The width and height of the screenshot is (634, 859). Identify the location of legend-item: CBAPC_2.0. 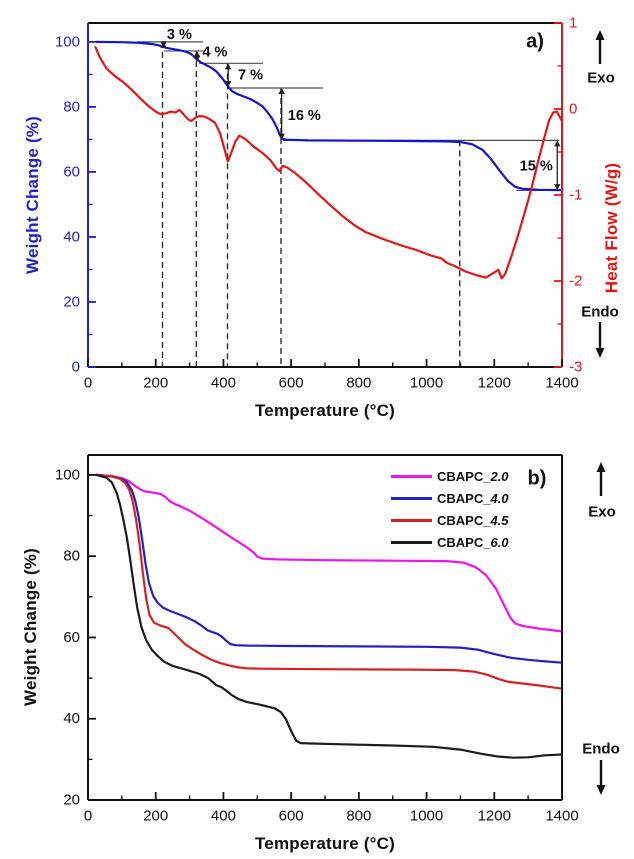
(450, 476).